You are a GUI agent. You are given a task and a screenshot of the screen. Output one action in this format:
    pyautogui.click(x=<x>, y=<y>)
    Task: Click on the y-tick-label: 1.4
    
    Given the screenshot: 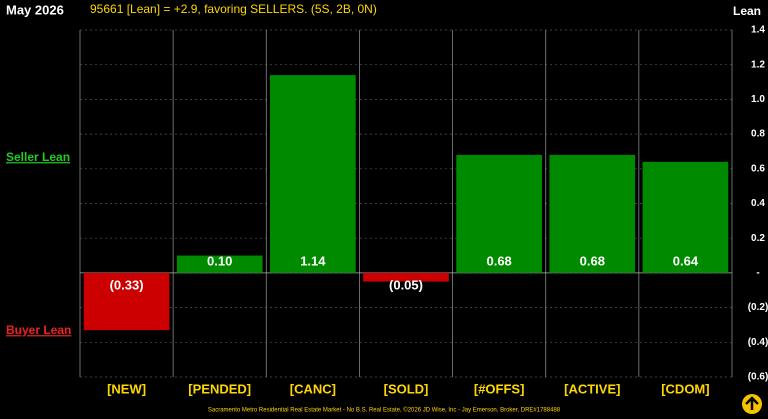 What is the action you would take?
    pyautogui.click(x=758, y=30)
    